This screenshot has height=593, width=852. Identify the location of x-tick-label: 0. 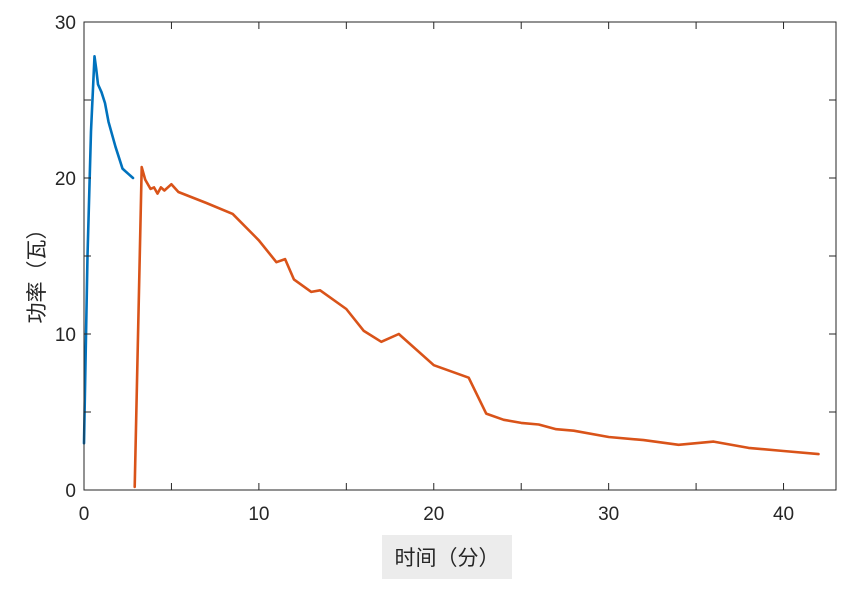
(84, 514).